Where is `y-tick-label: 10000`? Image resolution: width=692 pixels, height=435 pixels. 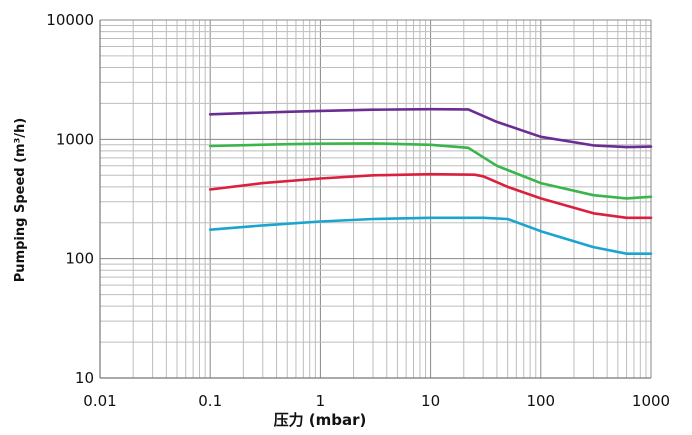 y-tick-label: 10000 is located at coordinates (70, 20).